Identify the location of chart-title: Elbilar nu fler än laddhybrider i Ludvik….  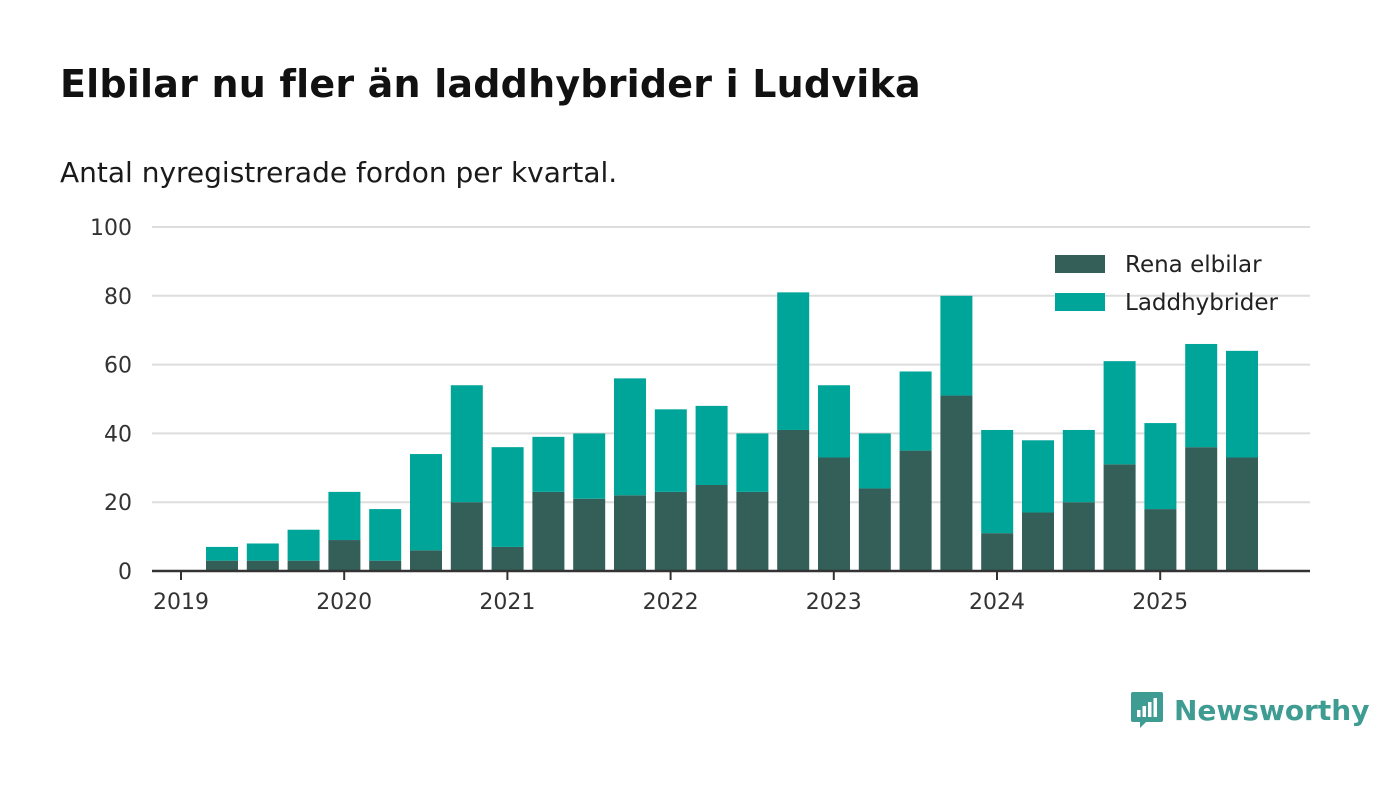
(490, 84).